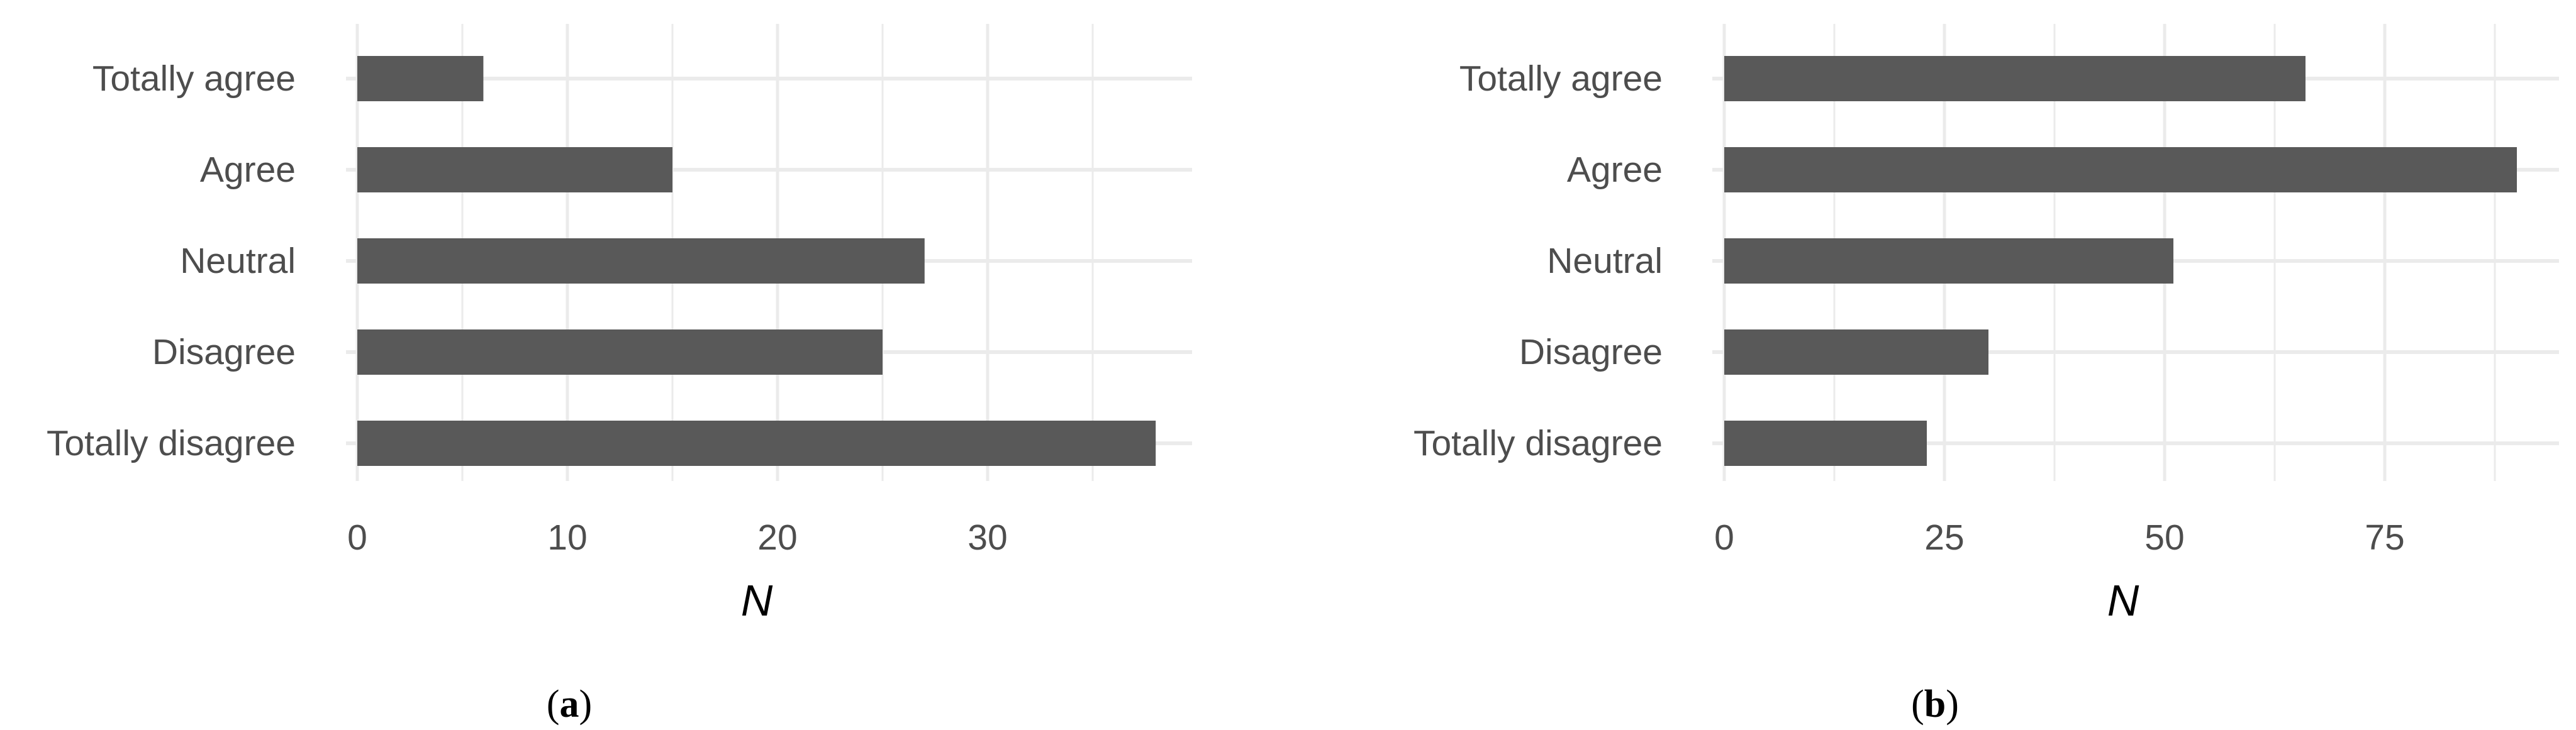  What do you see at coordinates (1944, 537) in the screenshot?
I see `x-tick-label: 25` at bounding box center [1944, 537].